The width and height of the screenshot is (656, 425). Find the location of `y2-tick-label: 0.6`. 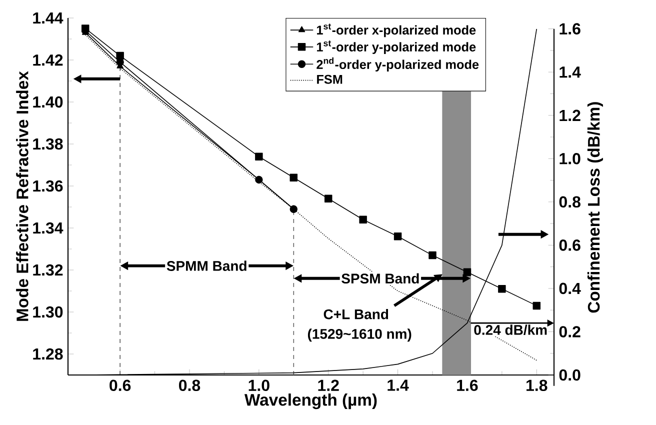

y2-tick-label: 0.6 is located at coordinates (569, 245).